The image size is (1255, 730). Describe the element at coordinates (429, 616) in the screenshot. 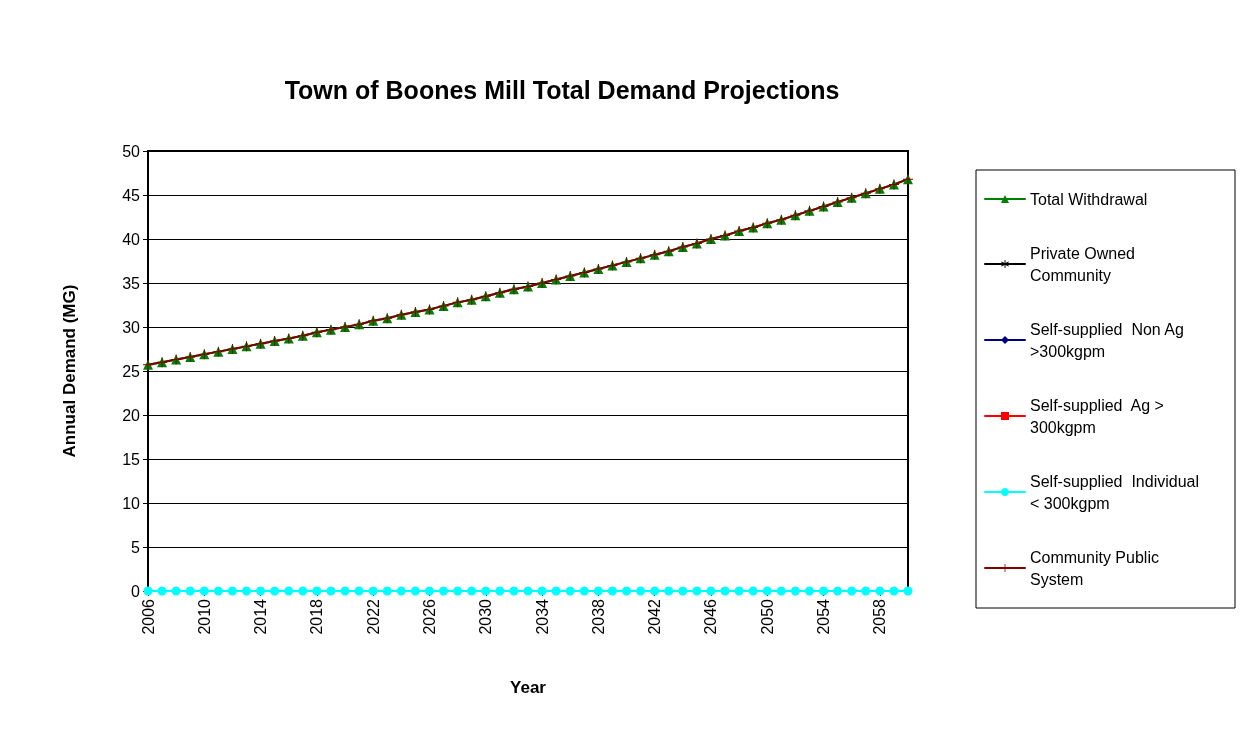

I see `x-tick-label: 2026` at that location.